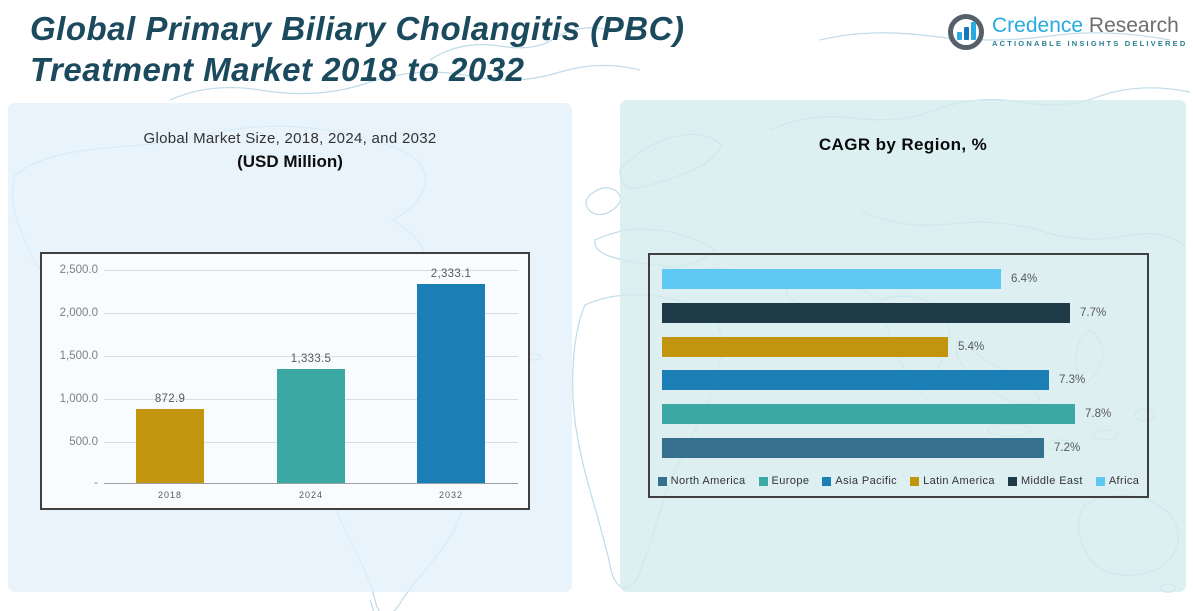 The width and height of the screenshot is (1193, 611). I want to click on brand-name-first: Credence, so click(1038, 25).